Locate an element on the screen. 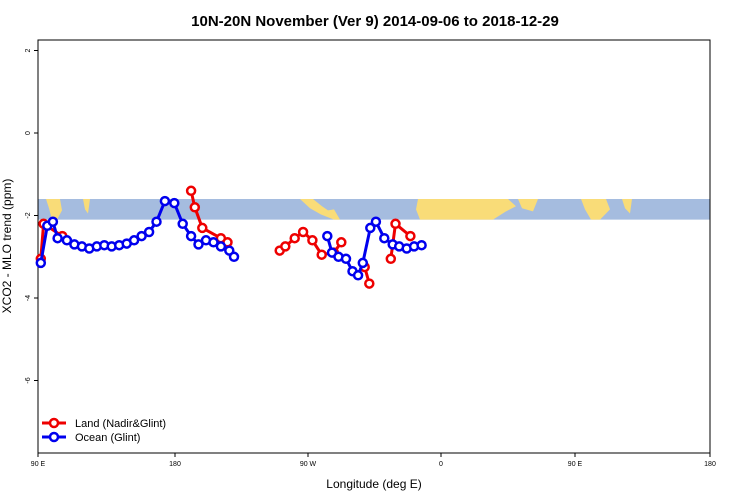  legend-land-label: Land (Nadir&Glint) is located at coordinates (120, 424).